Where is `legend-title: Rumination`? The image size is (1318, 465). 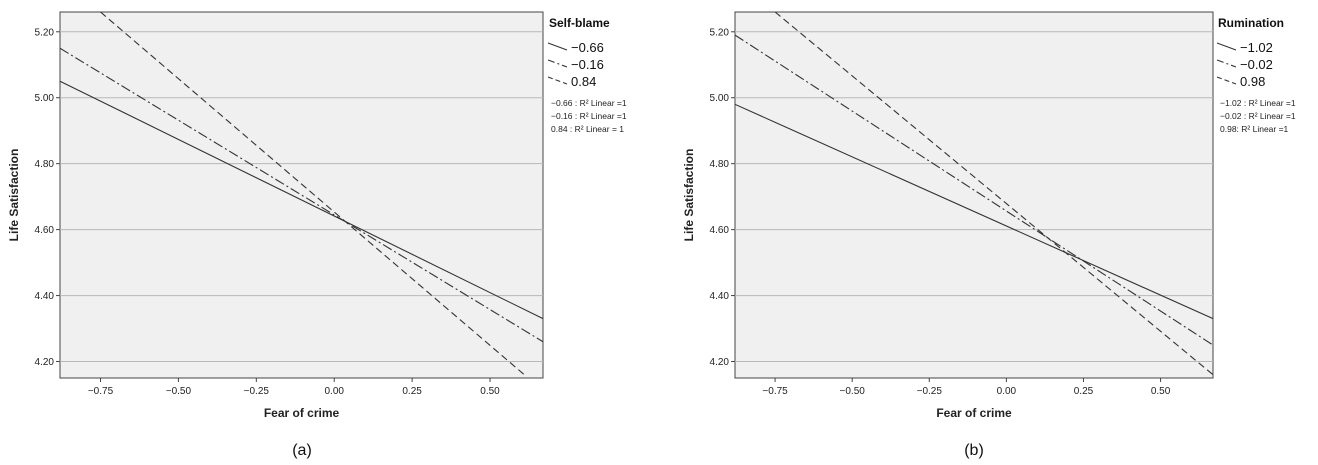
legend-title: Rumination is located at coordinates (1251, 23).